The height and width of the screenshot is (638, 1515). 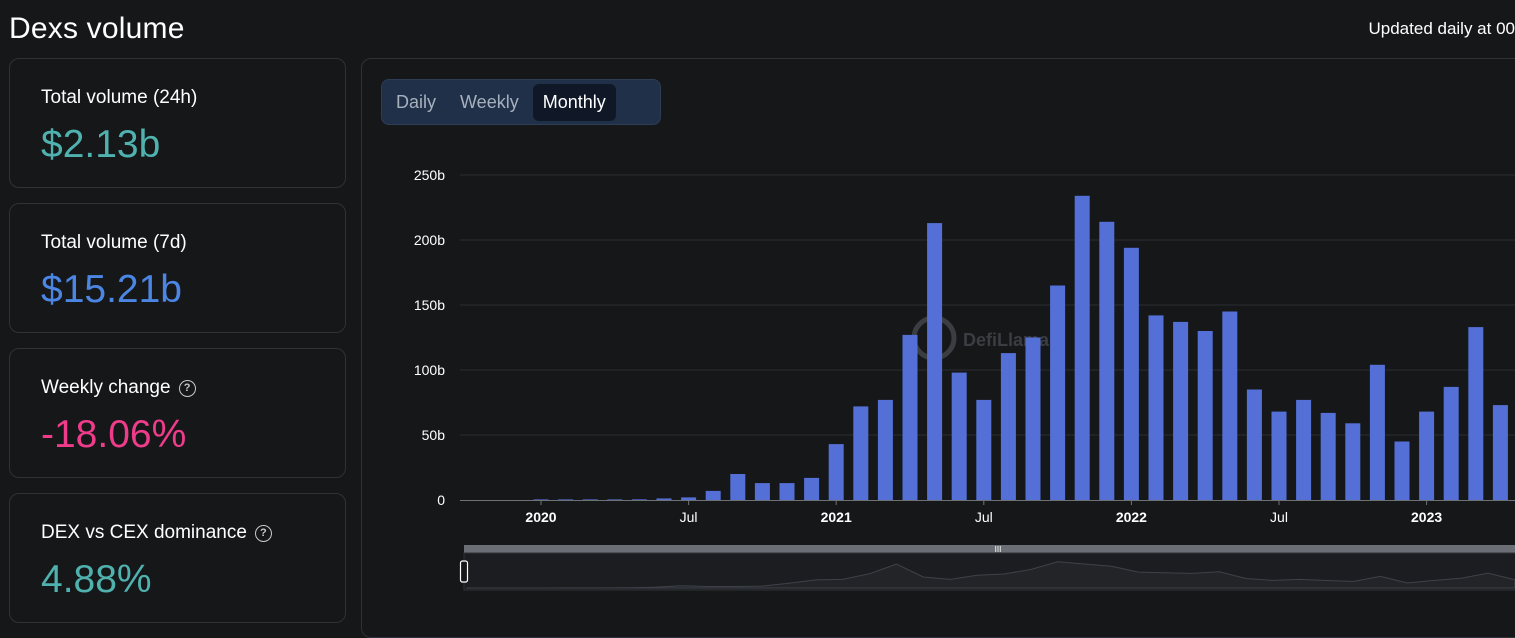 I want to click on card-value: -18.06%, so click(x=113, y=435).